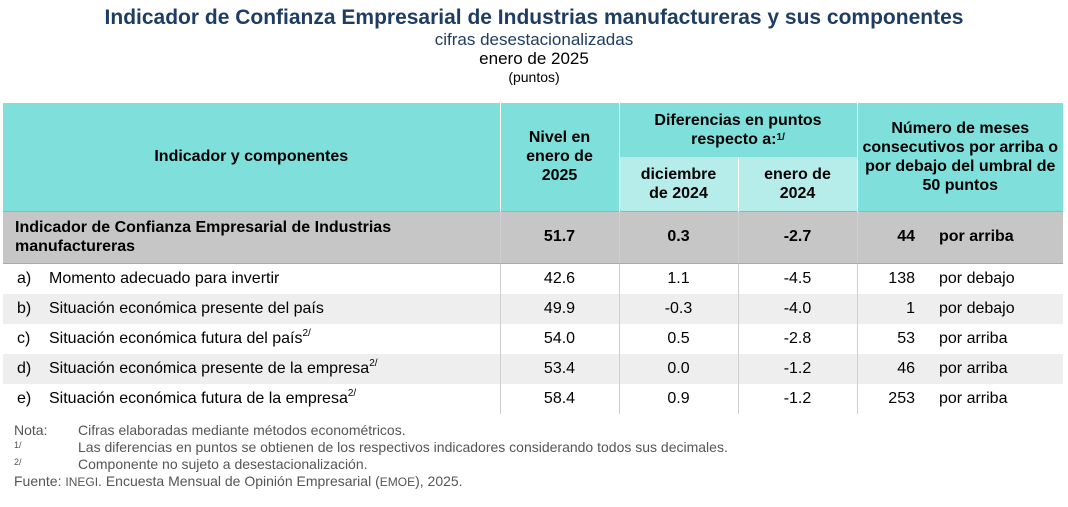 The height and width of the screenshot is (507, 1068). I want to click on component-level: 54.0, so click(559, 338).